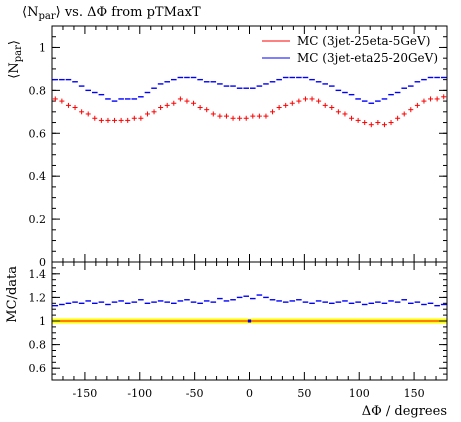  Describe the element at coordinates (42, 47) in the screenshot. I see `main-y-tick-label: 1` at that location.